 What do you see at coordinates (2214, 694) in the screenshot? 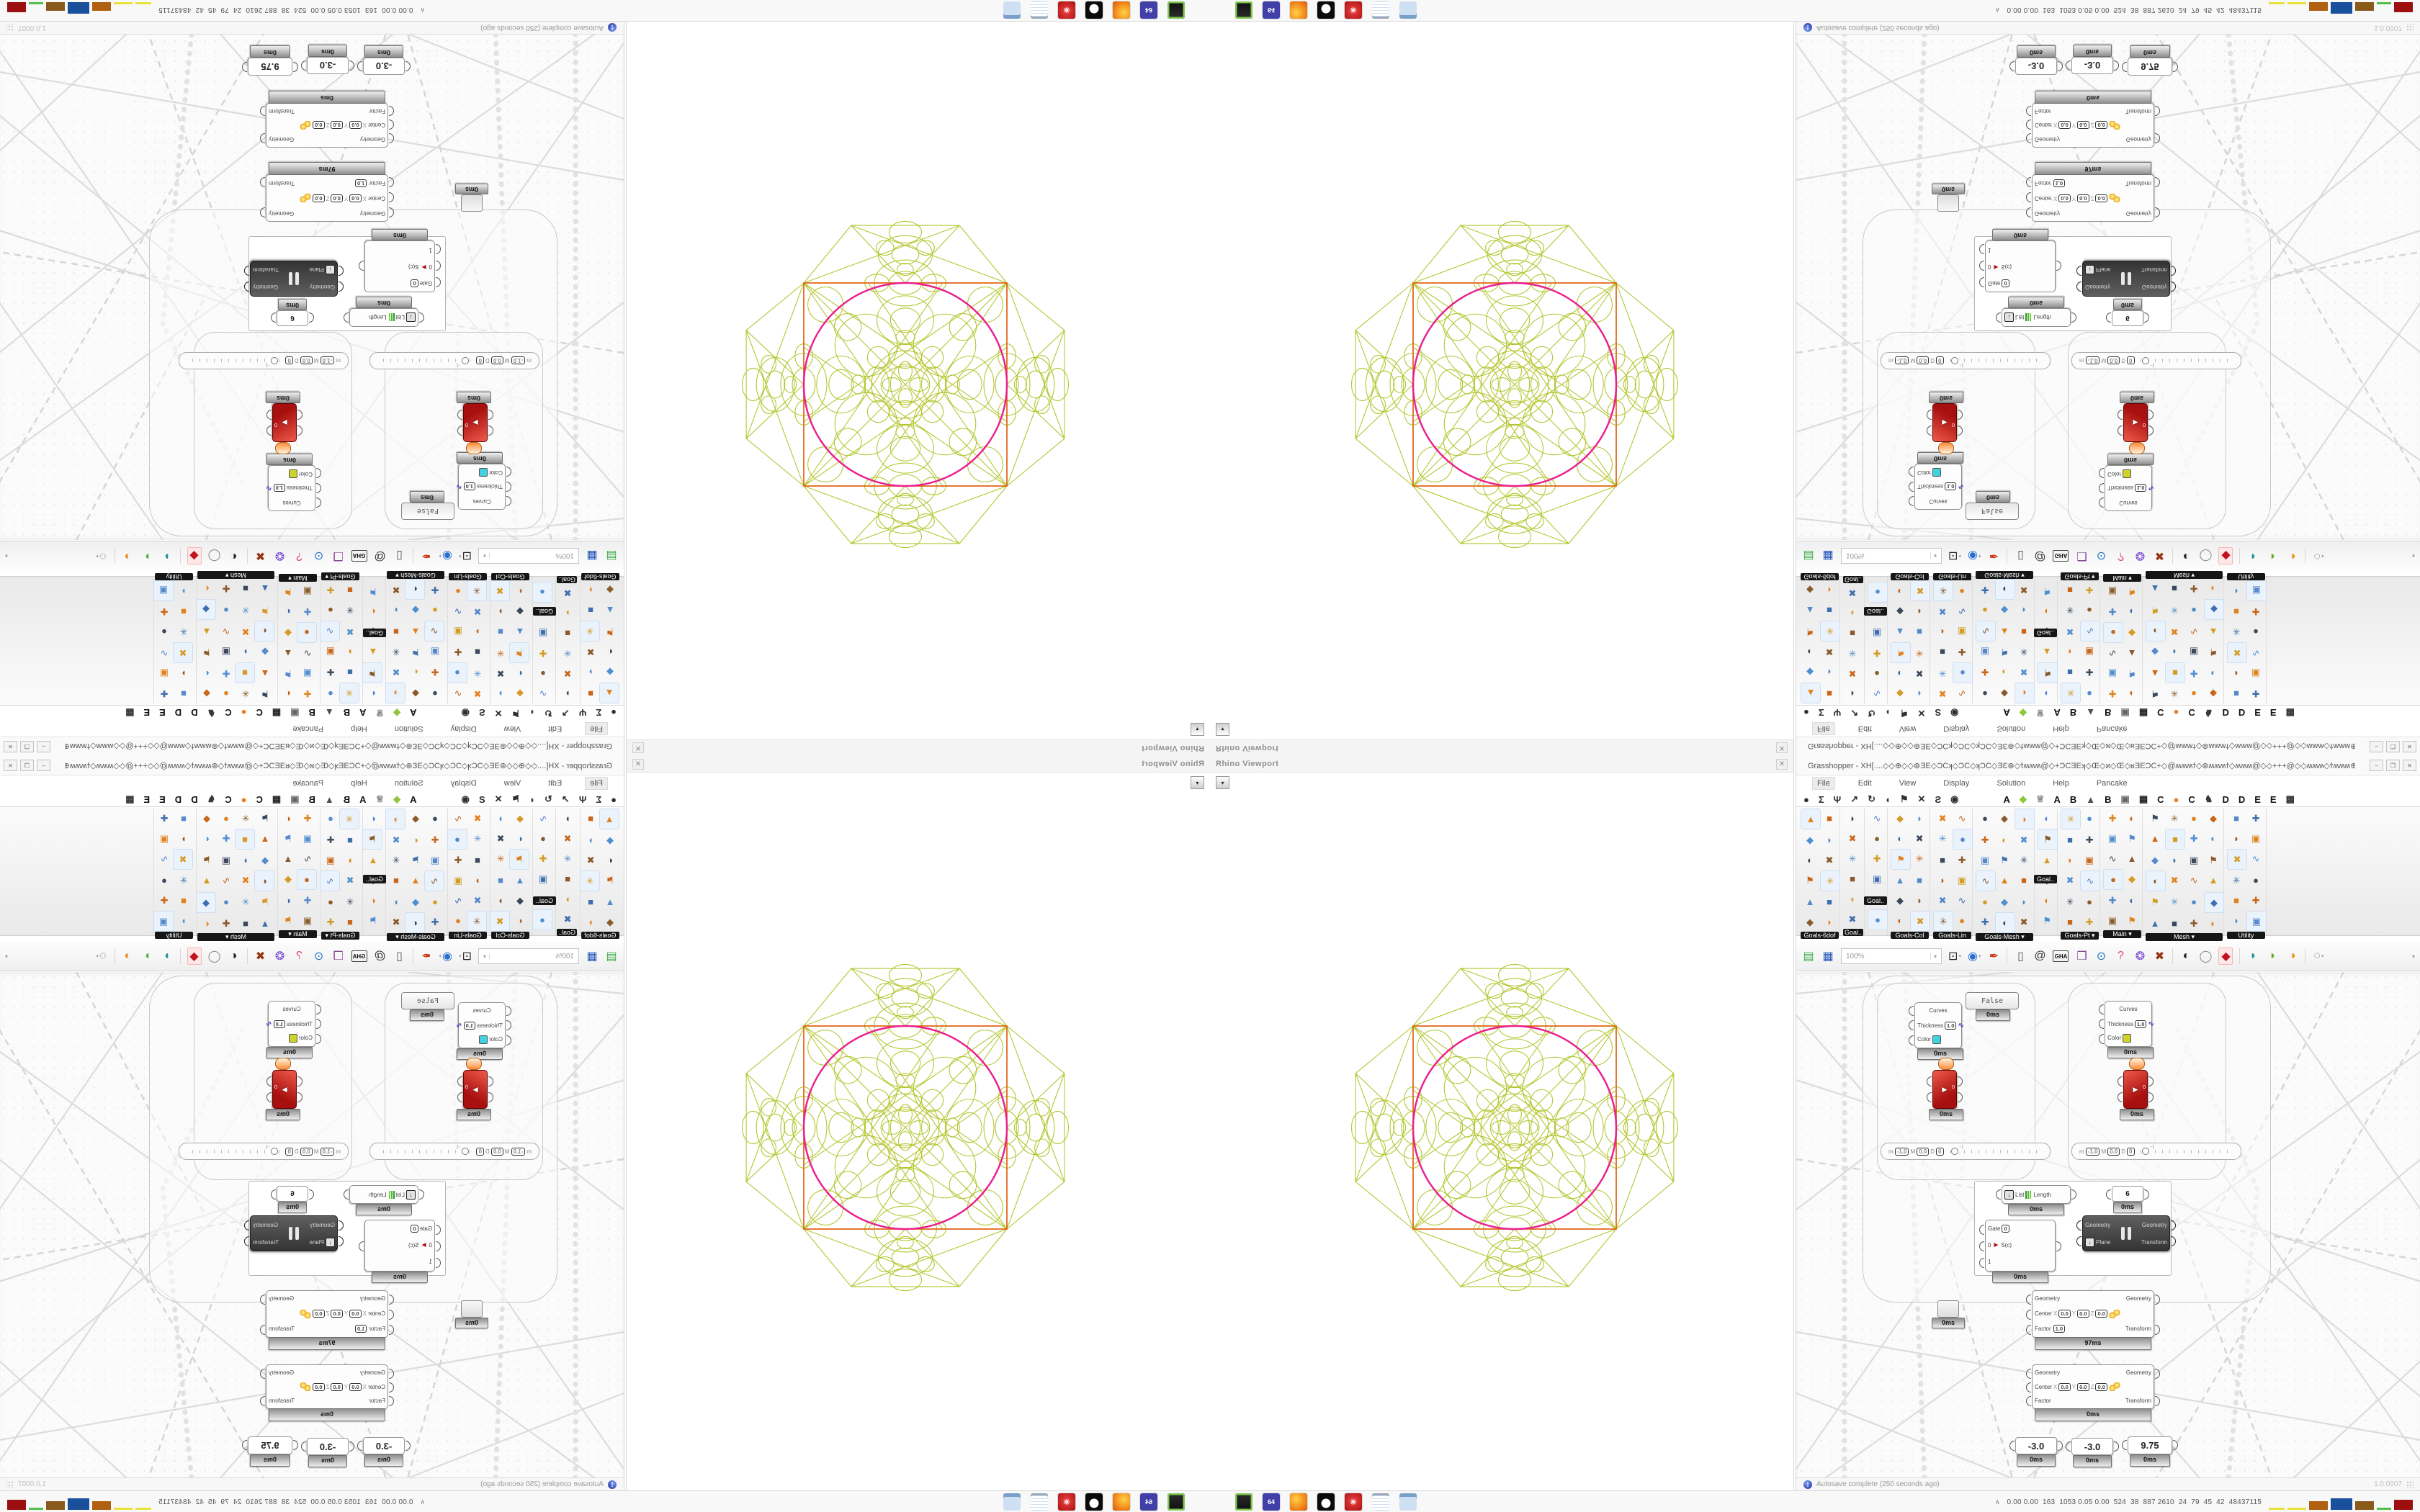
I see `component-icon: ◆` at bounding box center [2214, 694].